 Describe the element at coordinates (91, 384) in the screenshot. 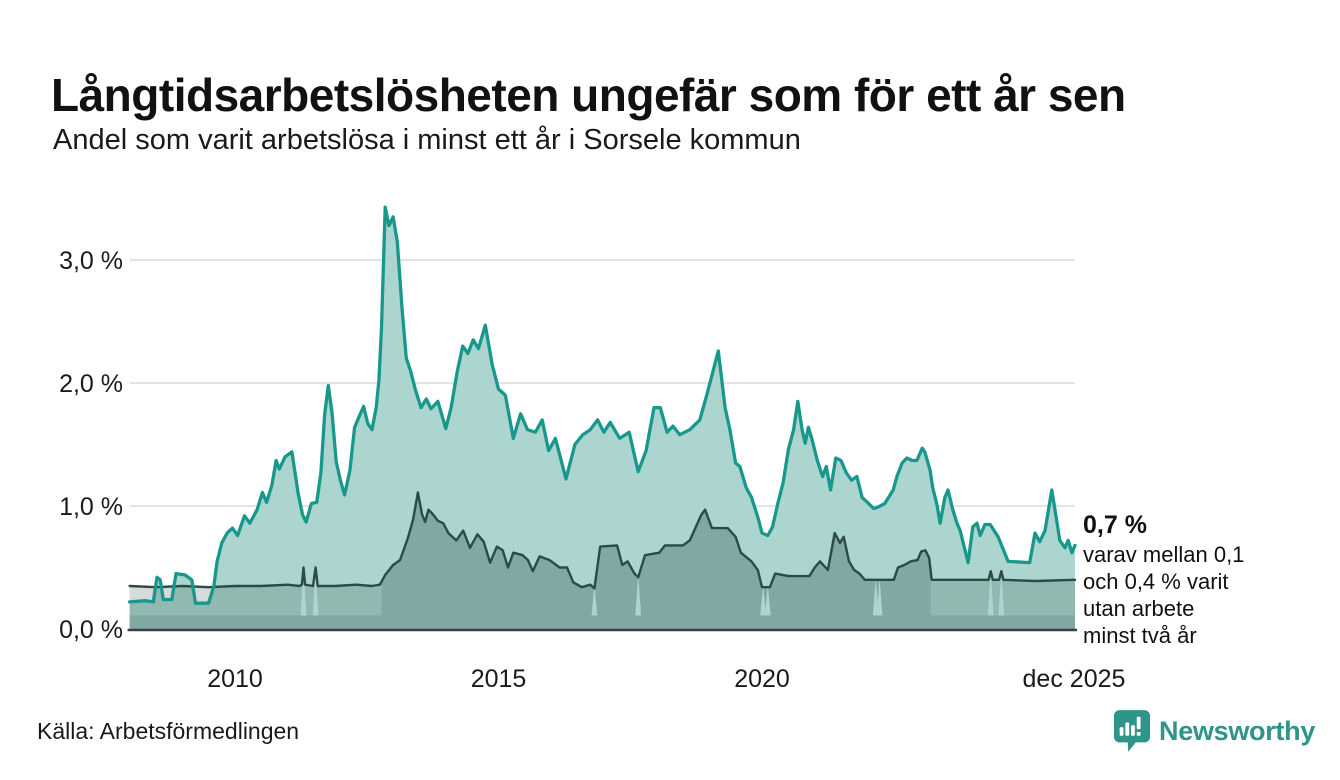

I see `y-tick-label: 2,0 %` at that location.